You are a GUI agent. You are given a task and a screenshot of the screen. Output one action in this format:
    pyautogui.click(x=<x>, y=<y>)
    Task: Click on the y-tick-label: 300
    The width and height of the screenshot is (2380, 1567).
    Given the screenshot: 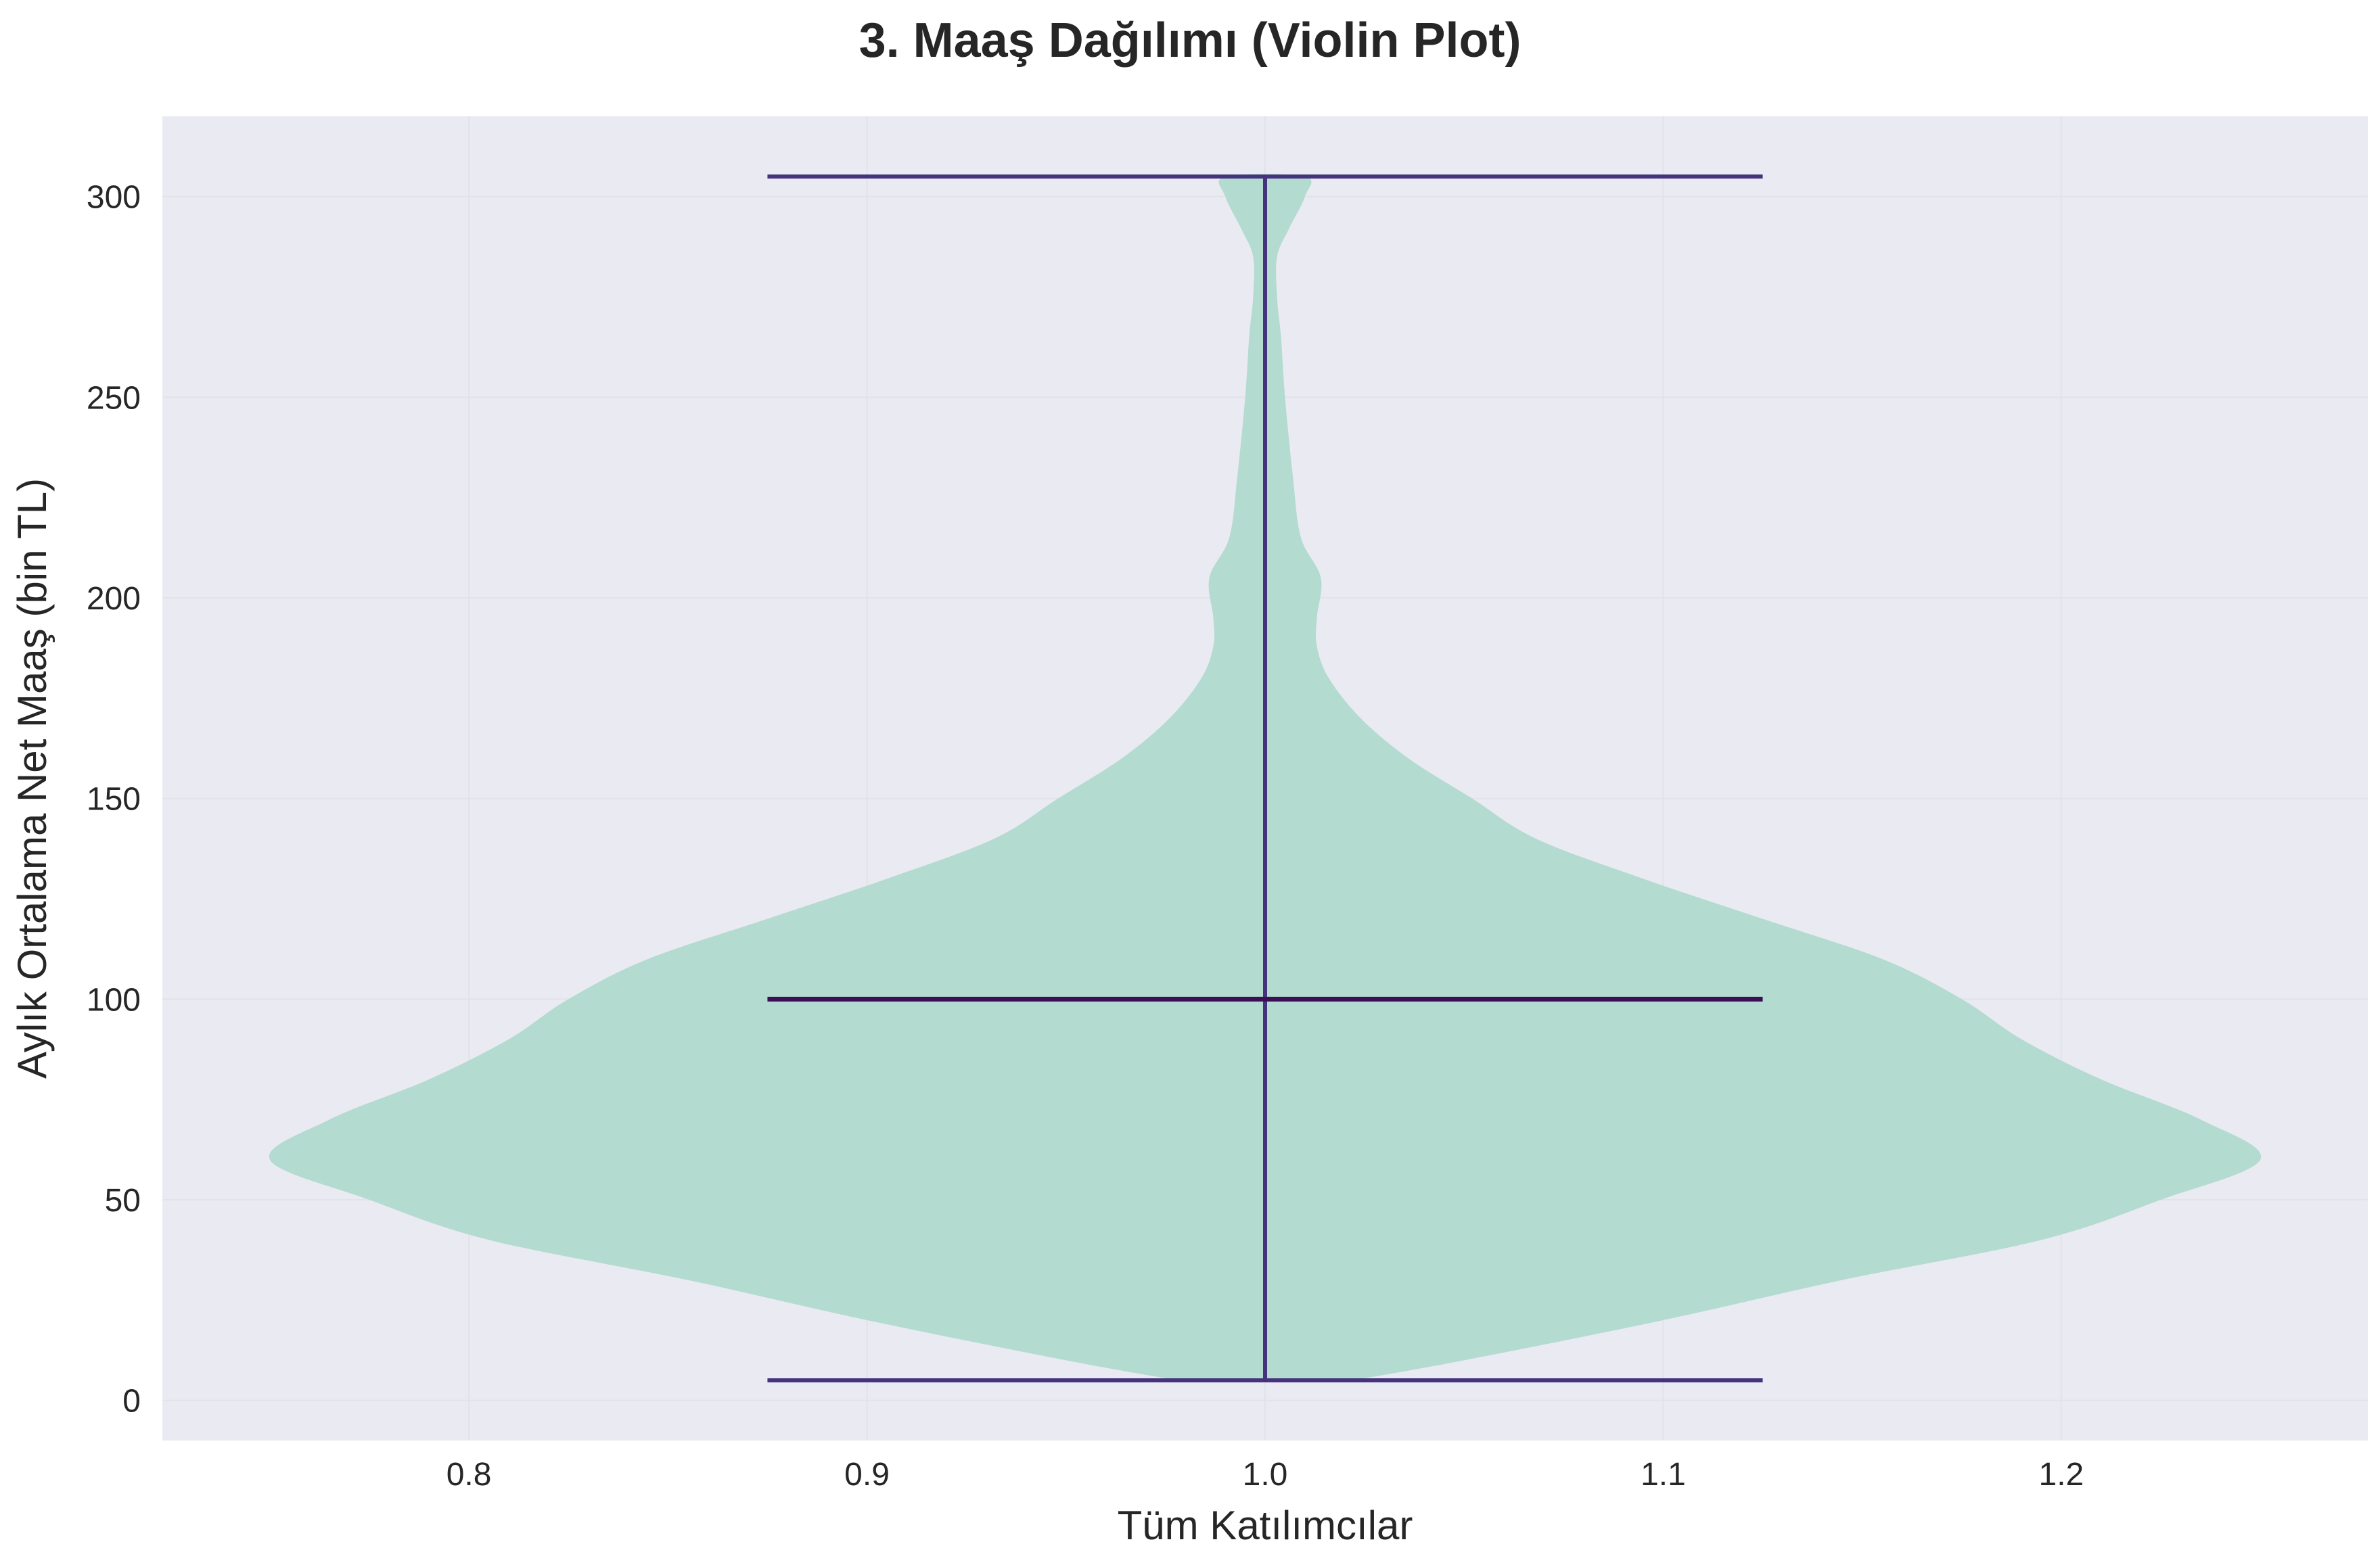 What is the action you would take?
    pyautogui.click(x=114, y=198)
    